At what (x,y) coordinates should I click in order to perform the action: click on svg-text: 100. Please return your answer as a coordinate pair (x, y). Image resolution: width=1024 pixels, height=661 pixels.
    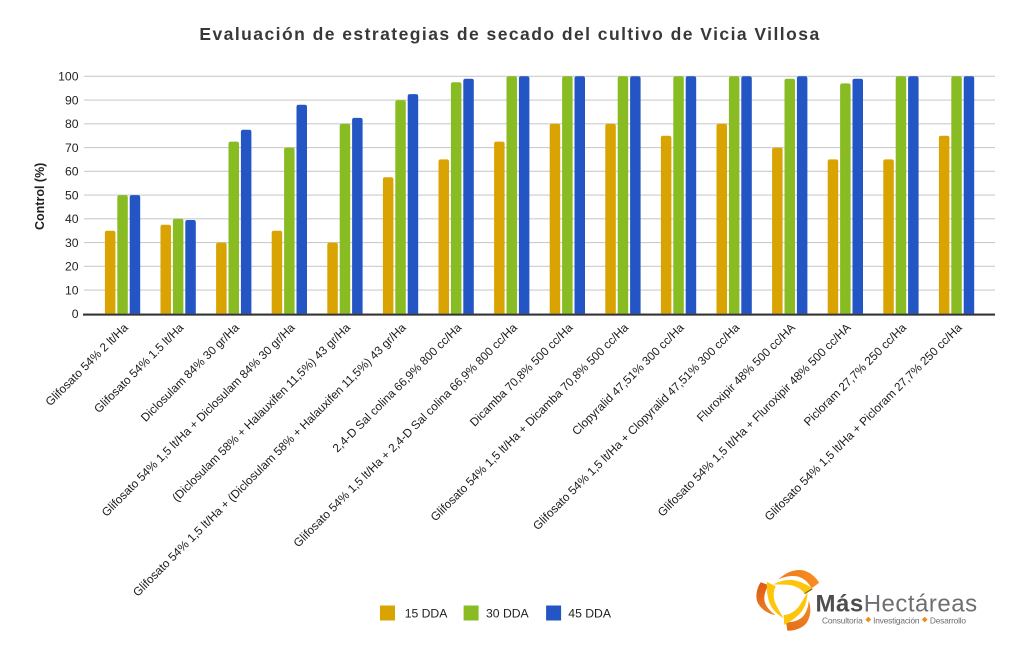
    Looking at the image, I should click on (68, 77).